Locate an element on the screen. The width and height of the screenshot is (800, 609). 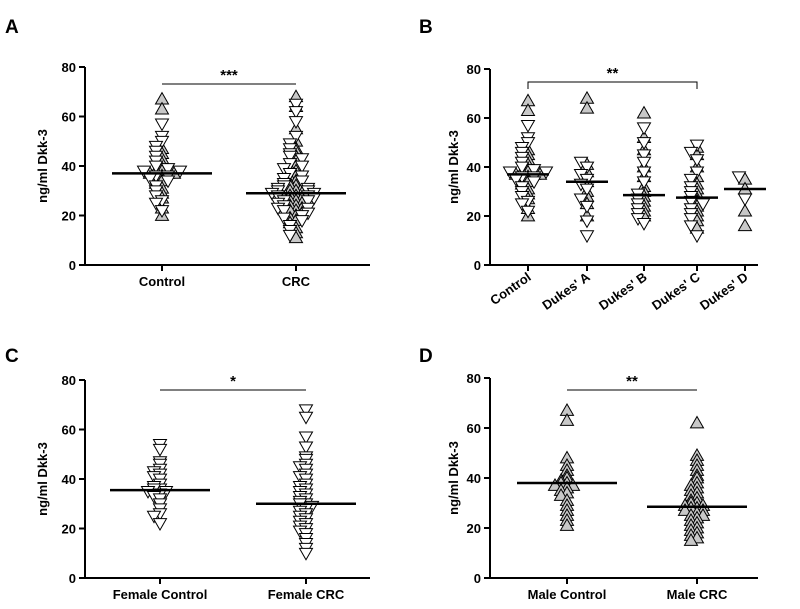
panel-letter: B is located at coordinates (426, 27).